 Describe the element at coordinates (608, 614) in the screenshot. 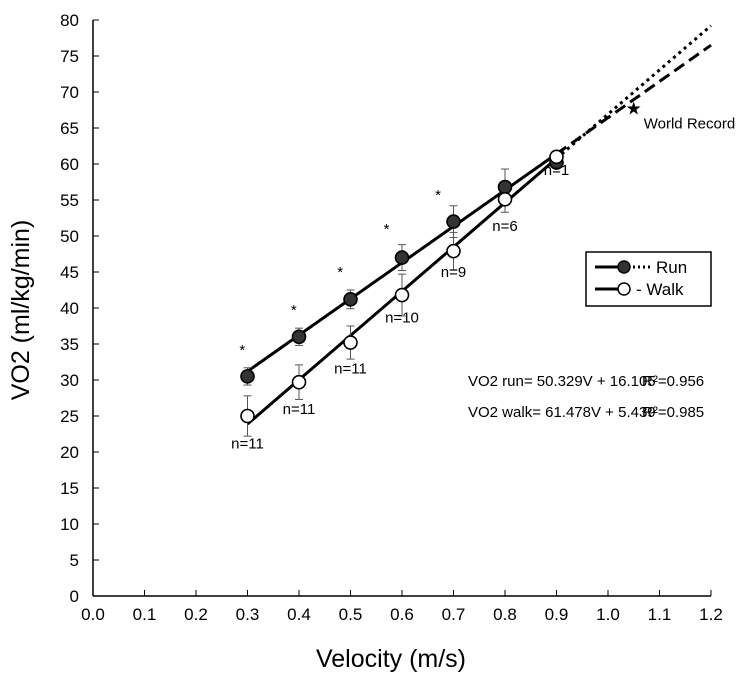

I see `x-tick-label: 1.0` at that location.